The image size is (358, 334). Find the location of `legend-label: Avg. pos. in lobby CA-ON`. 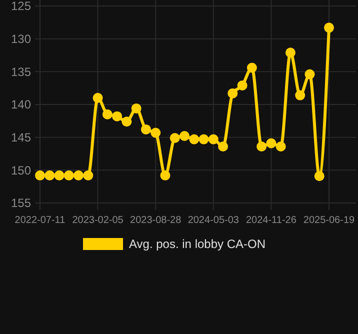

legend-label: Avg. pos. in lobby CA-ON is located at coordinates (197, 244).